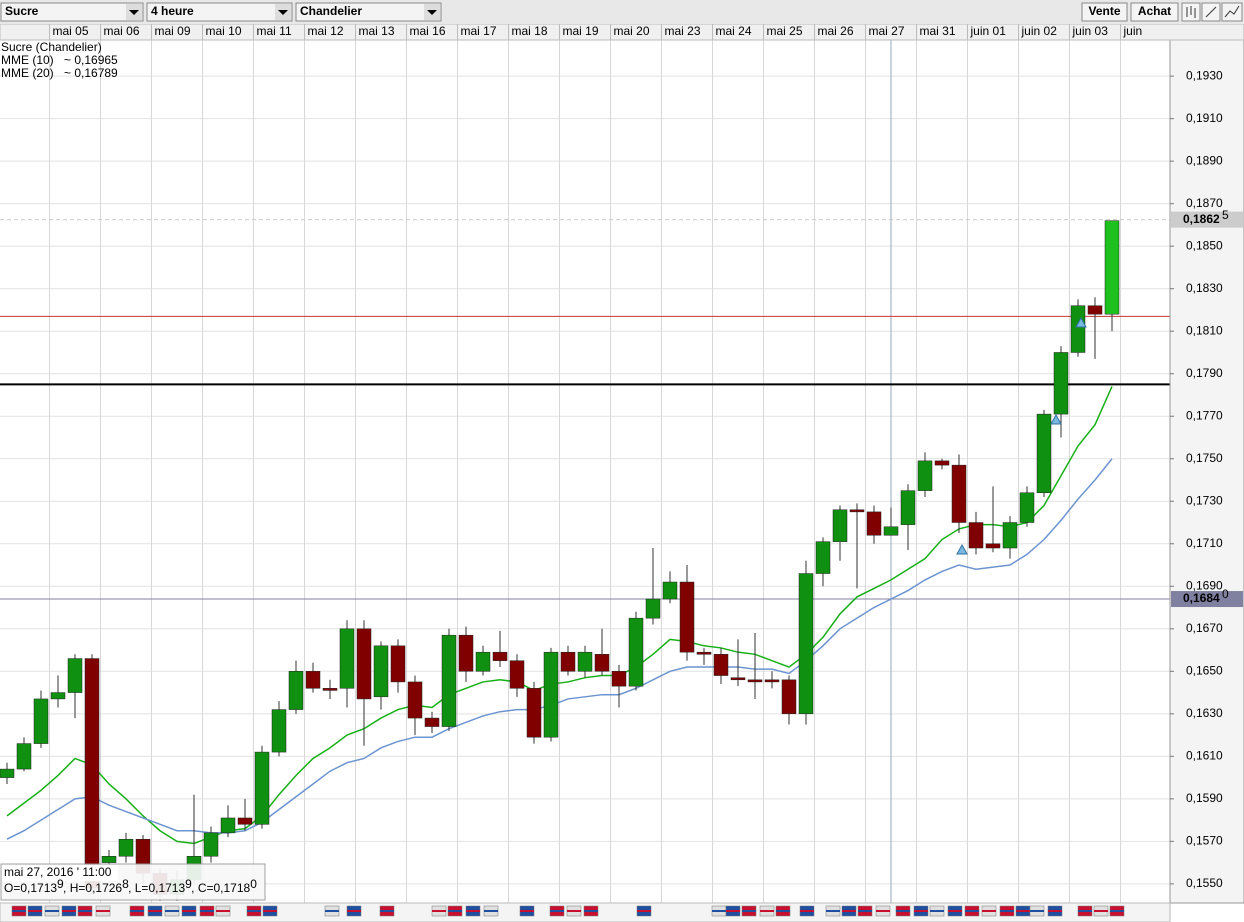 This screenshot has width=1244, height=922. What do you see at coordinates (274, 31) in the screenshot?
I see `x-tick-label: mai 11` at bounding box center [274, 31].